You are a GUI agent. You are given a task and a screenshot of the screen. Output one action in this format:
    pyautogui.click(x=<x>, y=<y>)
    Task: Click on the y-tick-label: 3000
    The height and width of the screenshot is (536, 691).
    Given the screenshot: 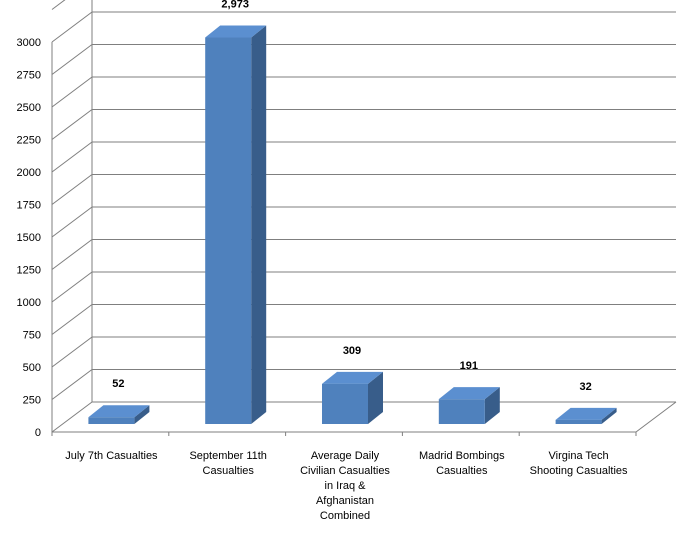 What is the action you would take?
    pyautogui.click(x=29, y=43)
    